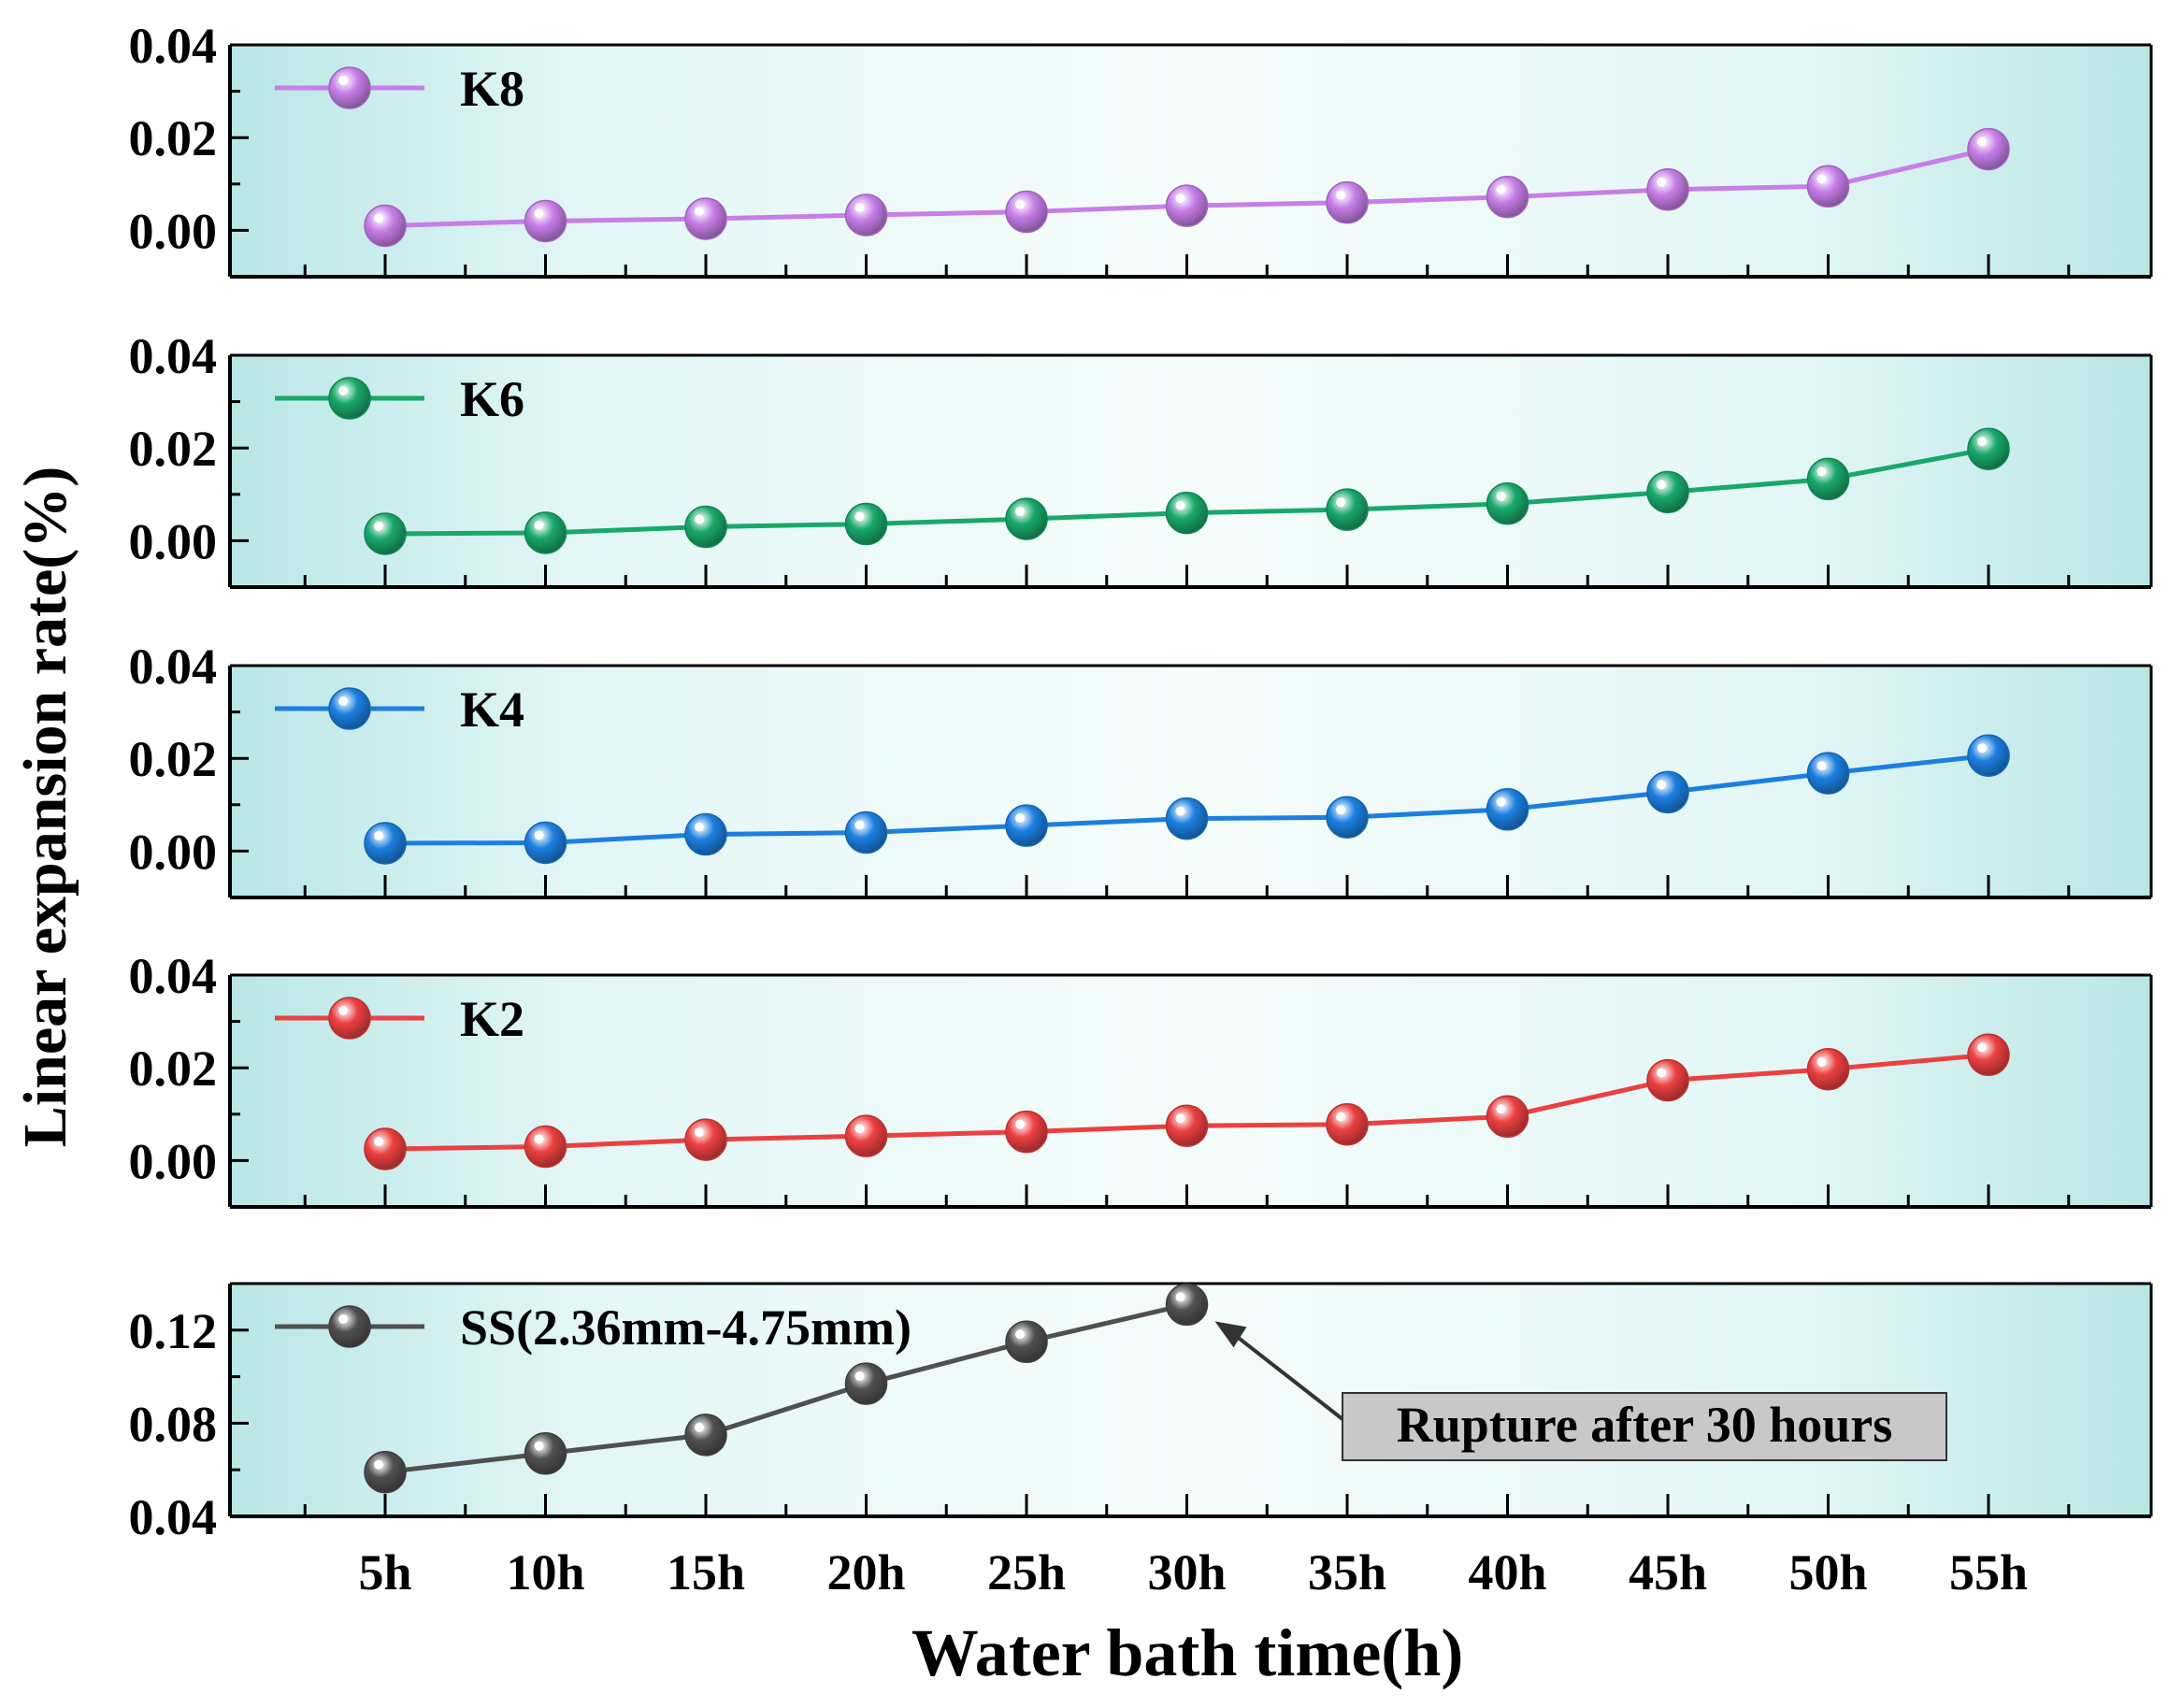  I want to click on annotation-arrow-head, so click(1230, 1334).